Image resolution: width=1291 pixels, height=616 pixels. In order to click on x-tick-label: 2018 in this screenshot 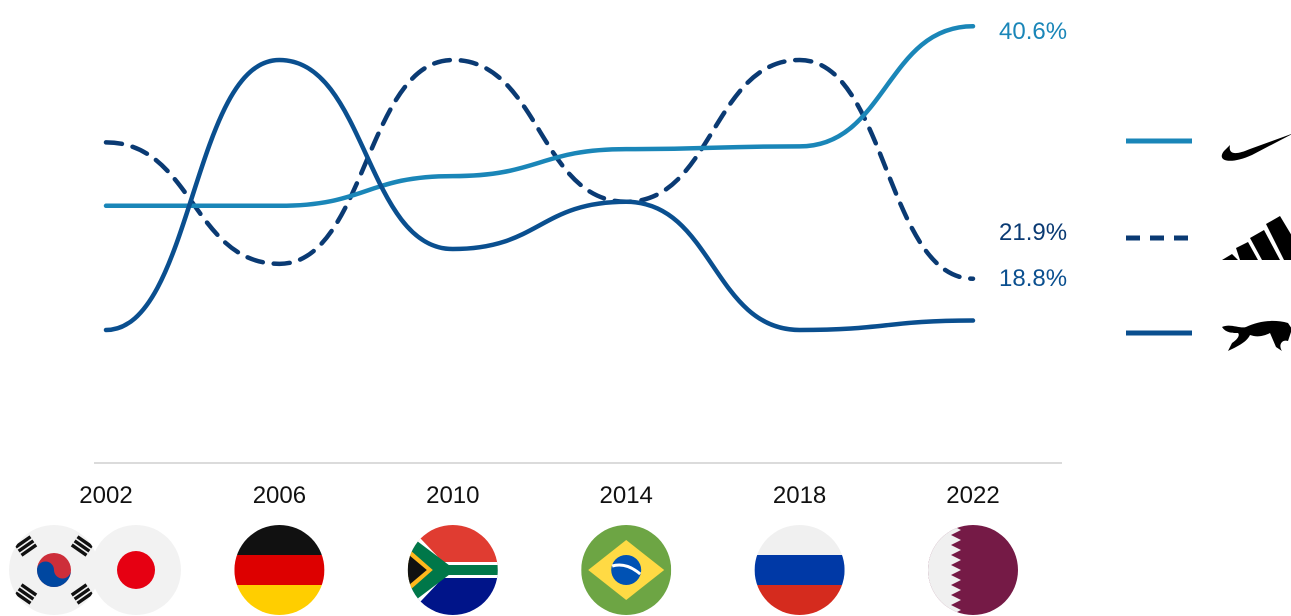, I will do `click(799, 495)`.